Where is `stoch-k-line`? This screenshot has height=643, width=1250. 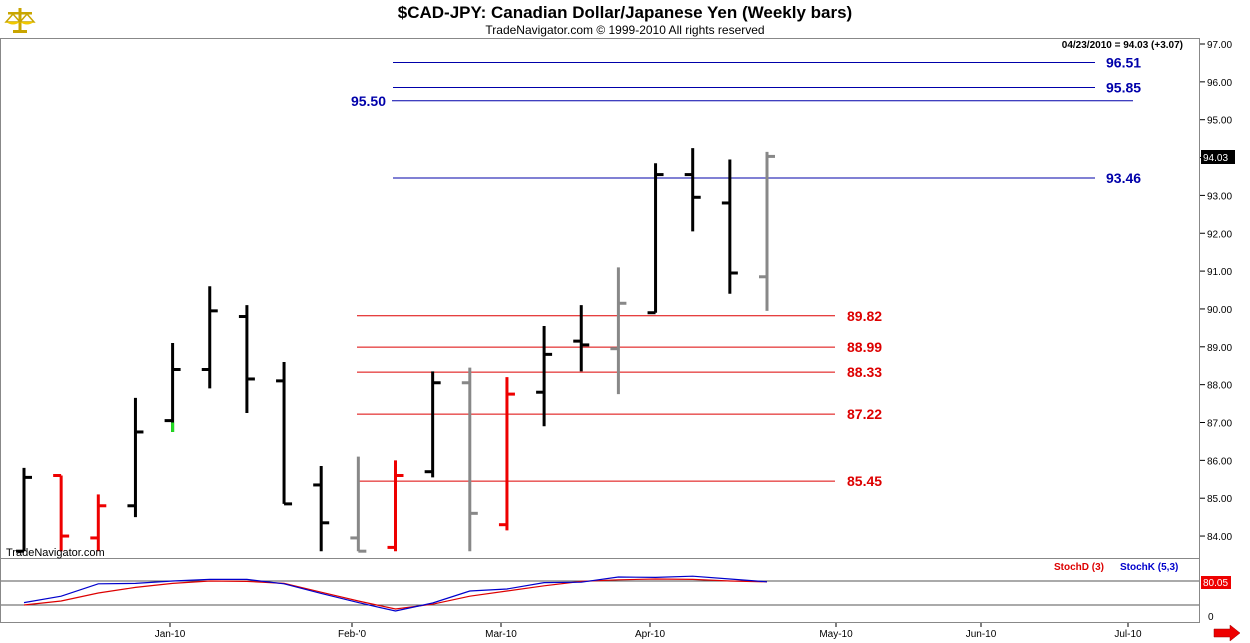
stoch-k-line is located at coordinates (395, 593).